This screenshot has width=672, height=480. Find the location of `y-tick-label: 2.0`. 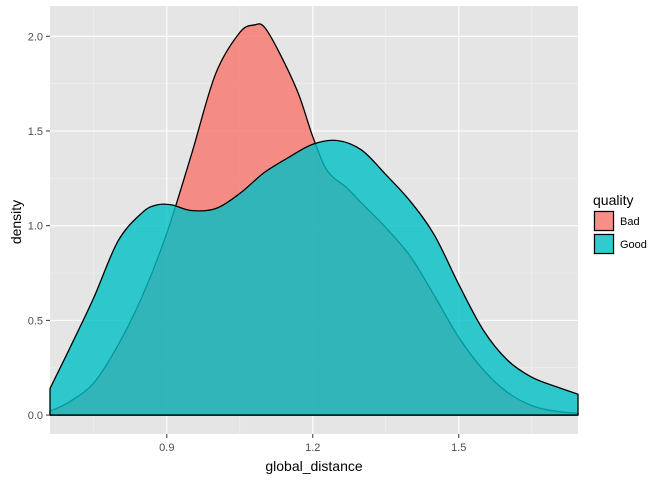

y-tick-label: 2.0 is located at coordinates (35, 37).